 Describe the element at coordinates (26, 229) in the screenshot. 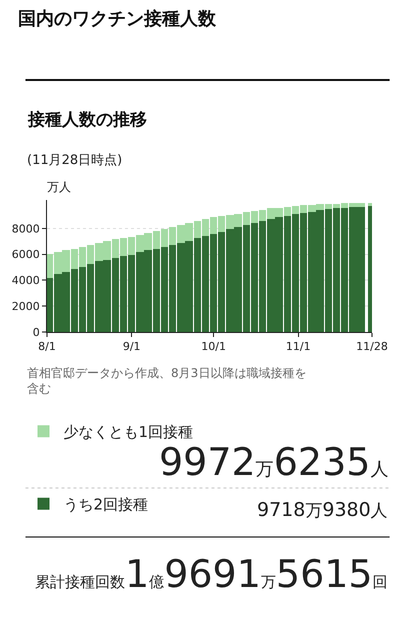

I see `y-tick-label: 8000` at that location.